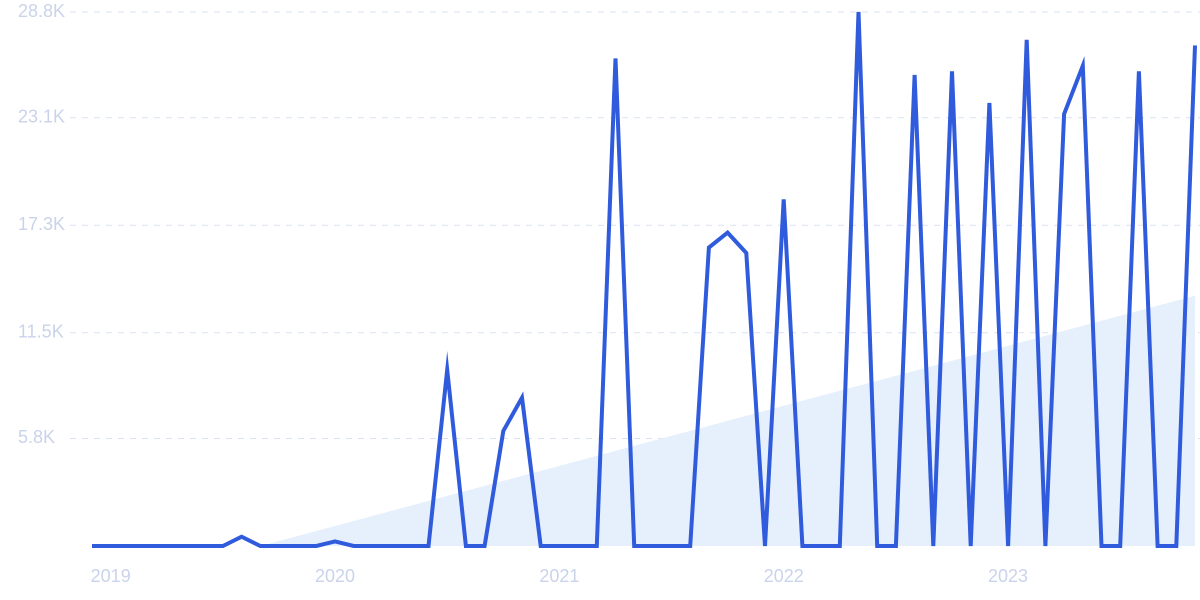  Describe the element at coordinates (41, 332) in the screenshot. I see `y-tick-label: 11.5K` at that location.